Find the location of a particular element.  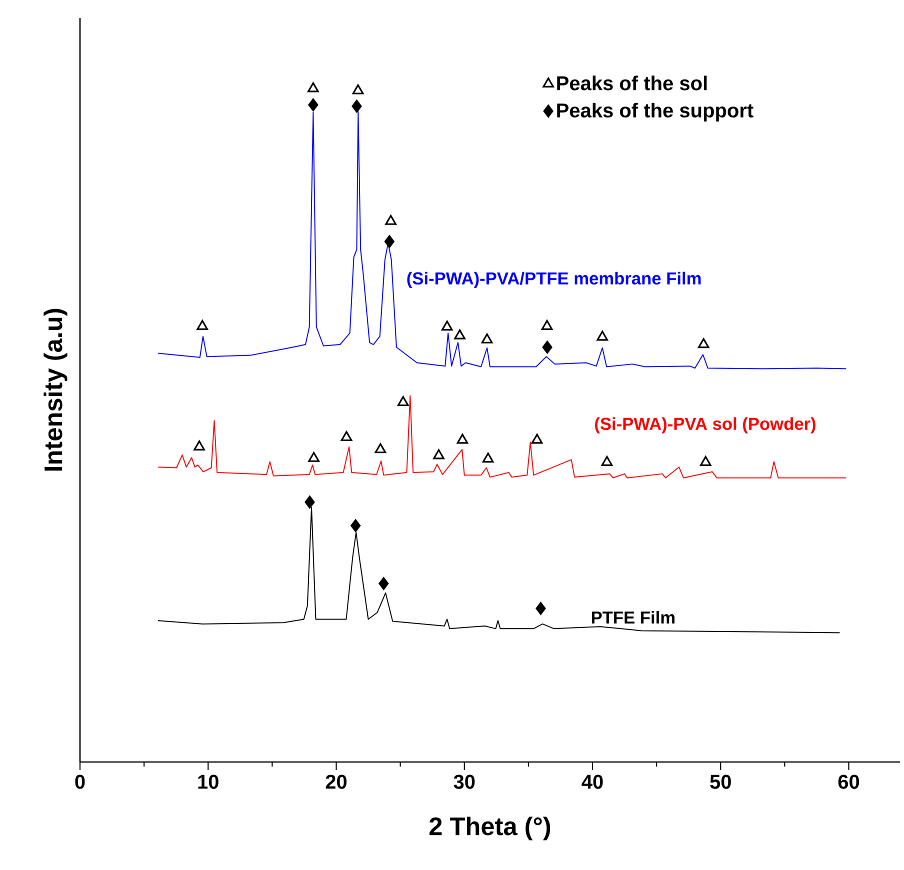

x-tick-label: 60 is located at coordinates (849, 781).